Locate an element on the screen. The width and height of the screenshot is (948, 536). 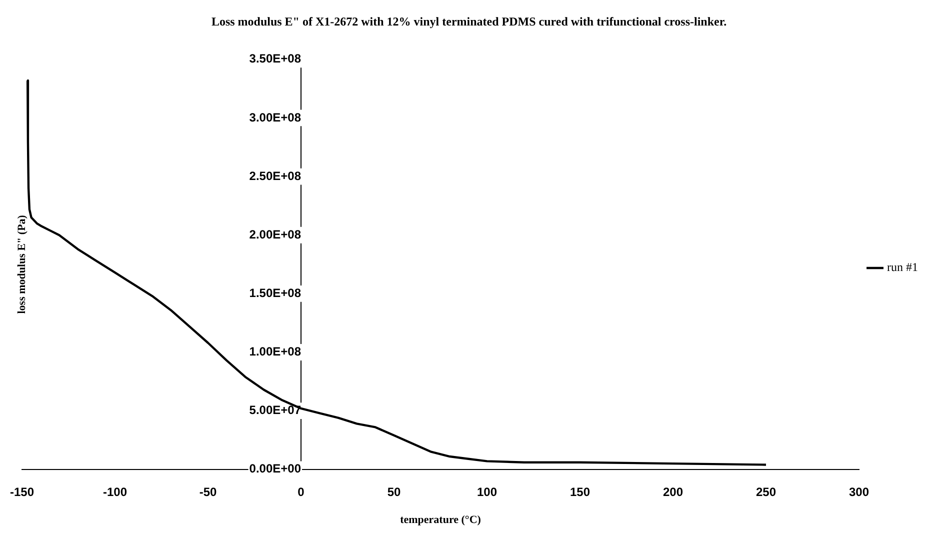
y-tick-label: 3.50E+08 is located at coordinates (275, 59).